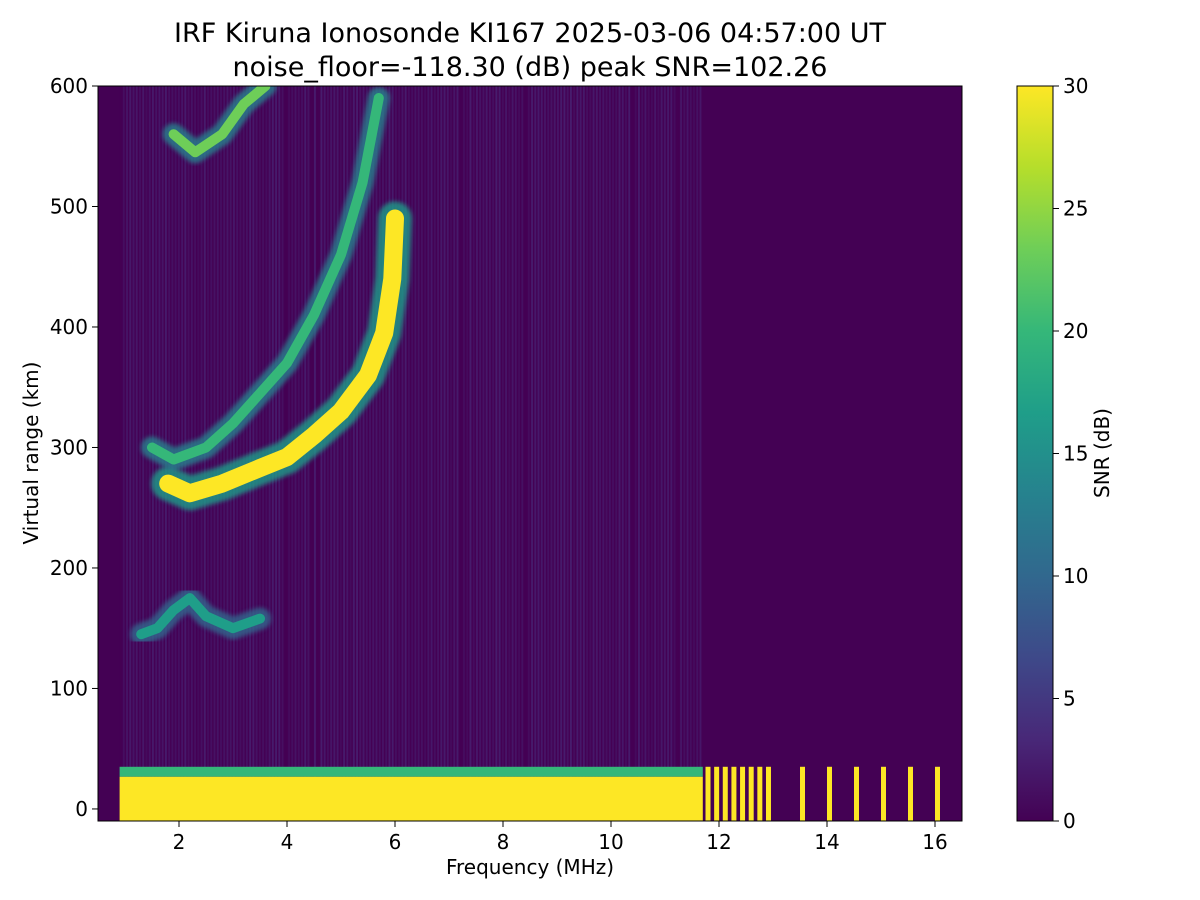 The height and width of the screenshot is (900, 1200). Describe the element at coordinates (530, 67) in the screenshot. I see `chart-subtitle: noise_floor=-118.30 (dB) peak SNR=102.26` at that location.